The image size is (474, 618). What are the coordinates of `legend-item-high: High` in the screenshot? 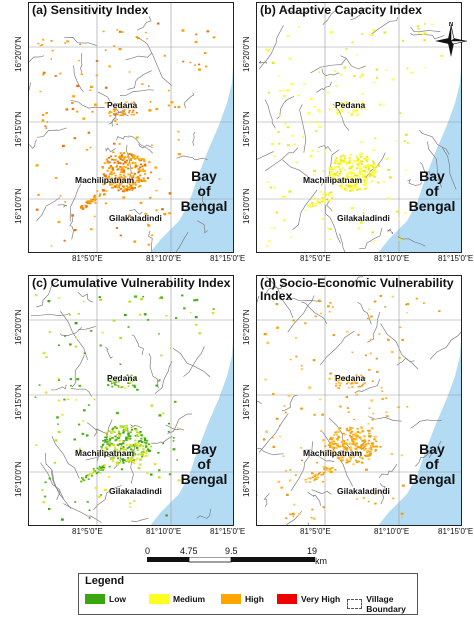 It's located at (242, 599).